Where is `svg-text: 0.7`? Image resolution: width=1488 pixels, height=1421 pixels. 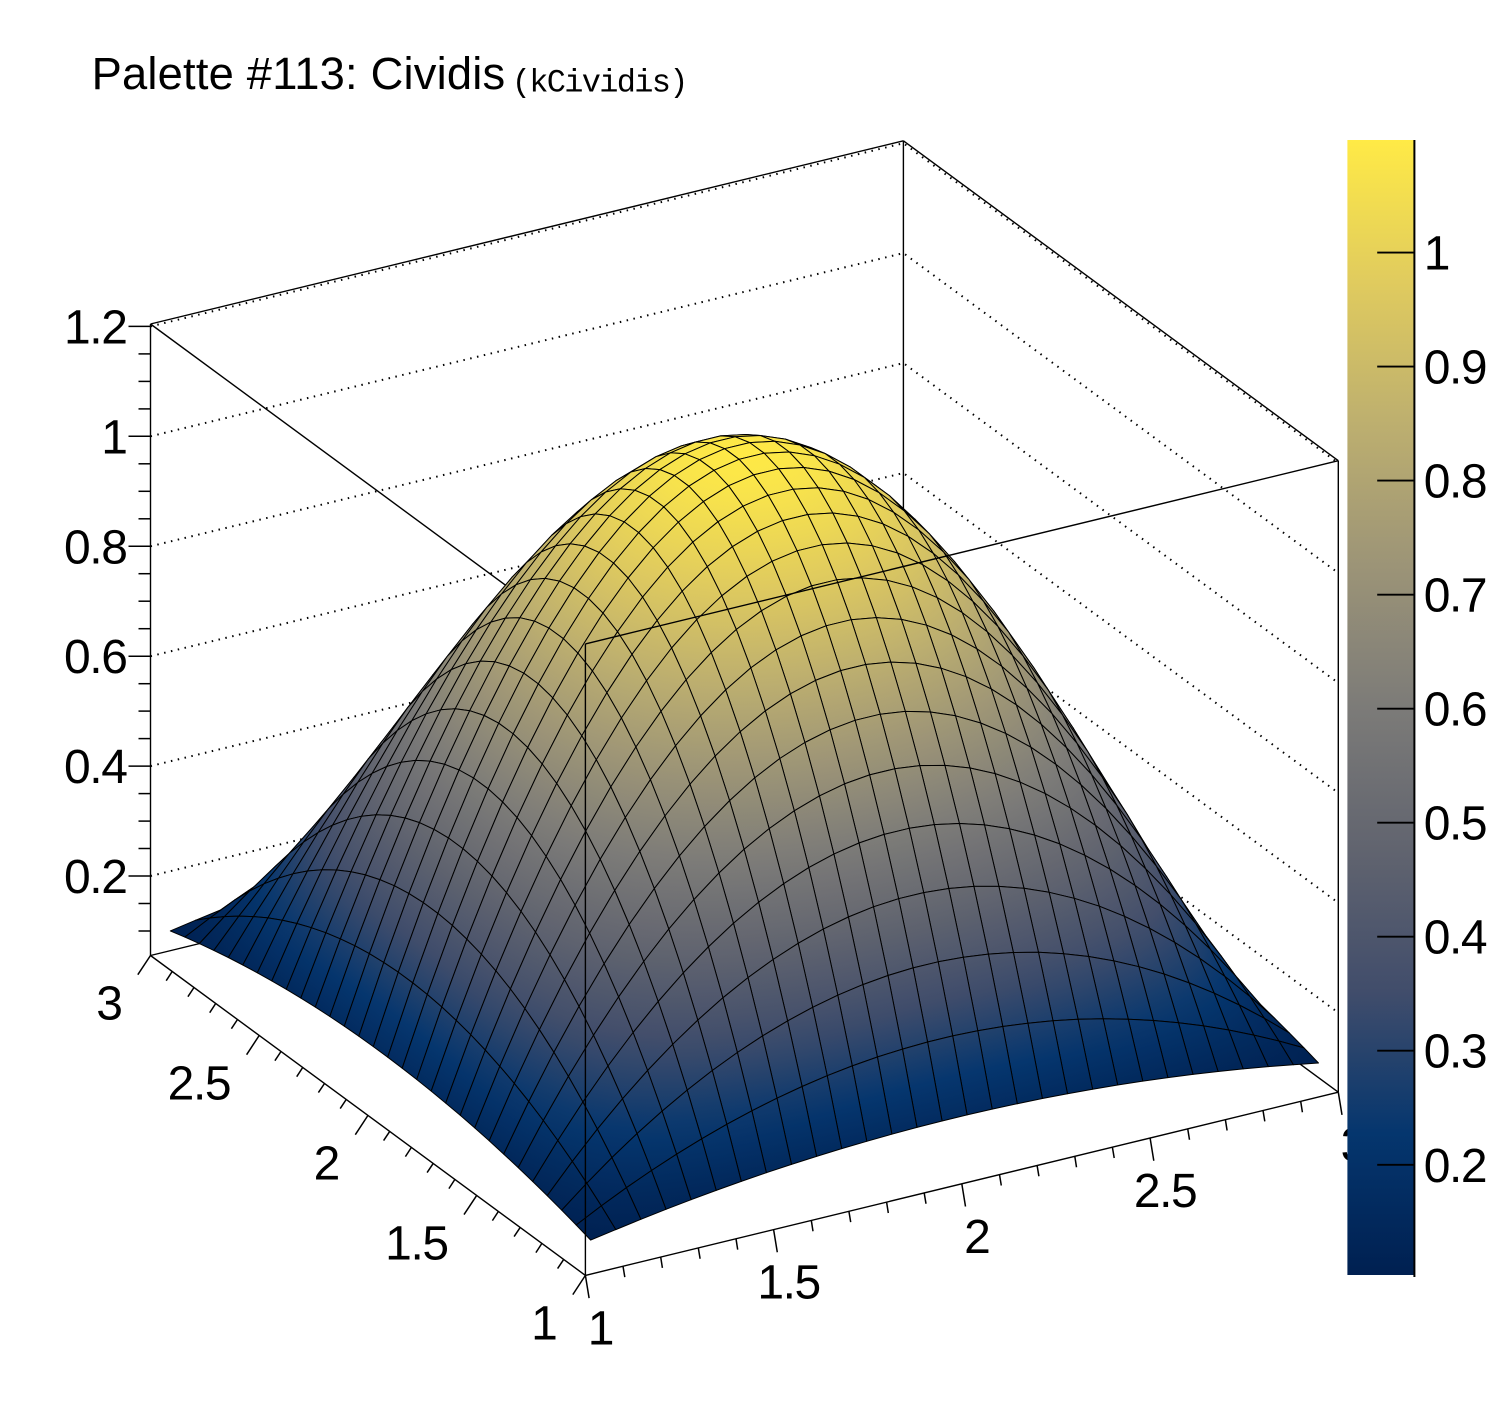
svg-text: 0.7 is located at coordinates (1455, 596).